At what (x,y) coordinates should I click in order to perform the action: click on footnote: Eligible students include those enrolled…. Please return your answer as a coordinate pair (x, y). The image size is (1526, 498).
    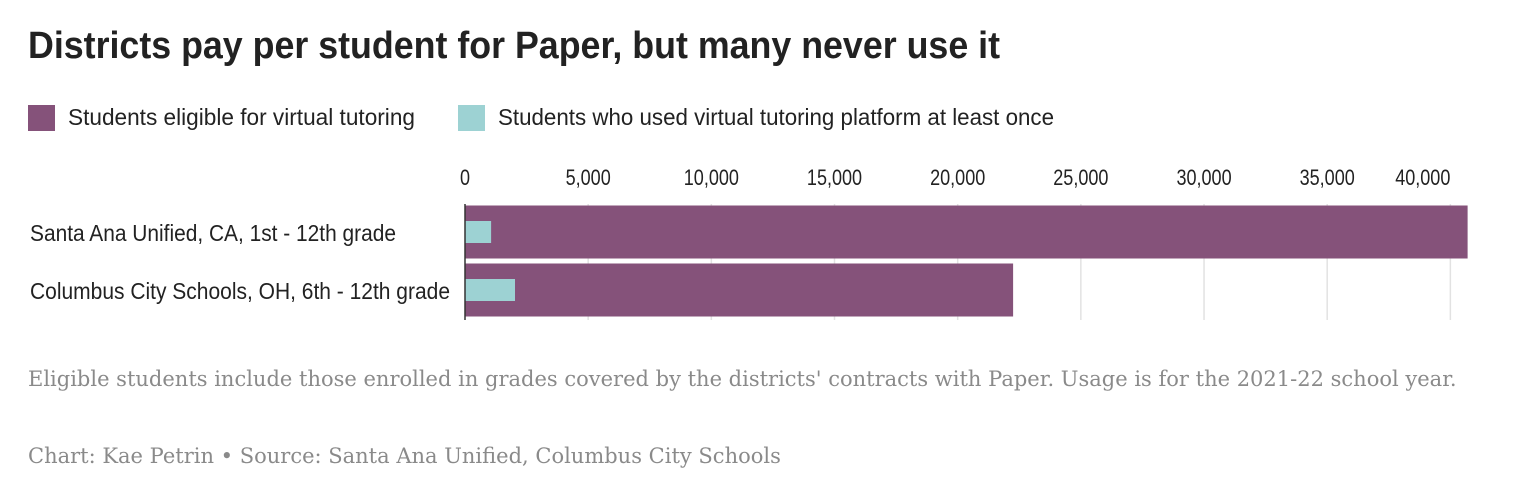
    Looking at the image, I should click on (742, 379).